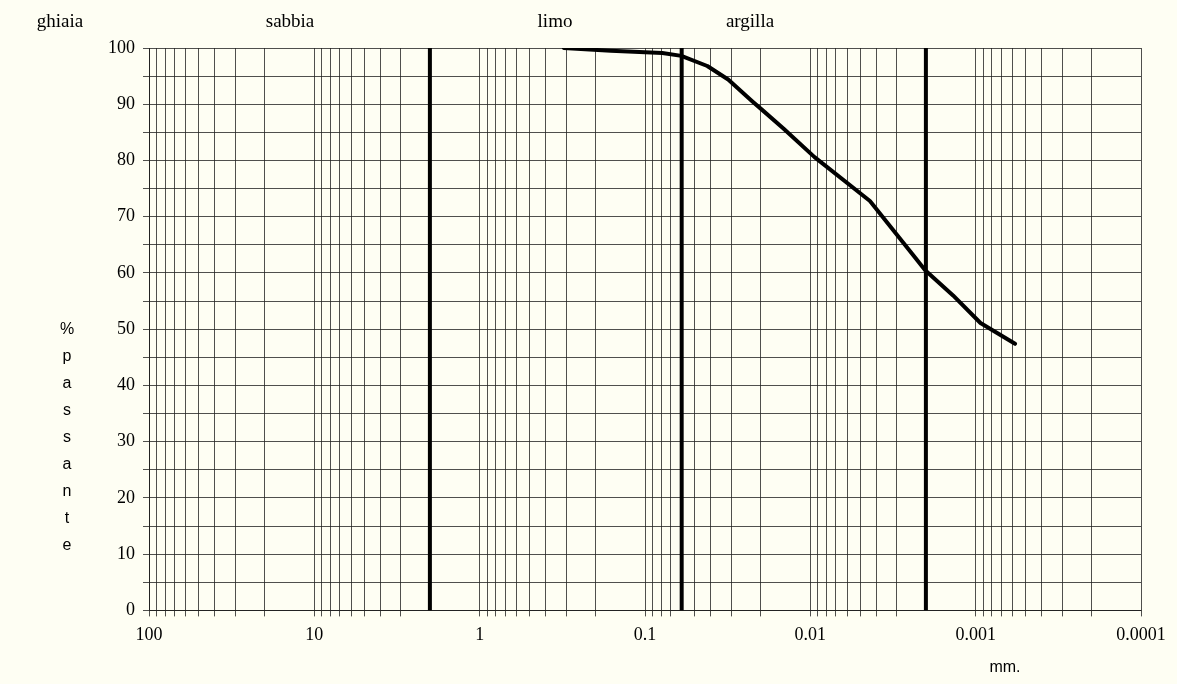 This screenshot has height=684, width=1177. Describe the element at coordinates (480, 633) in the screenshot. I see `x-tick-label: 1` at that location.